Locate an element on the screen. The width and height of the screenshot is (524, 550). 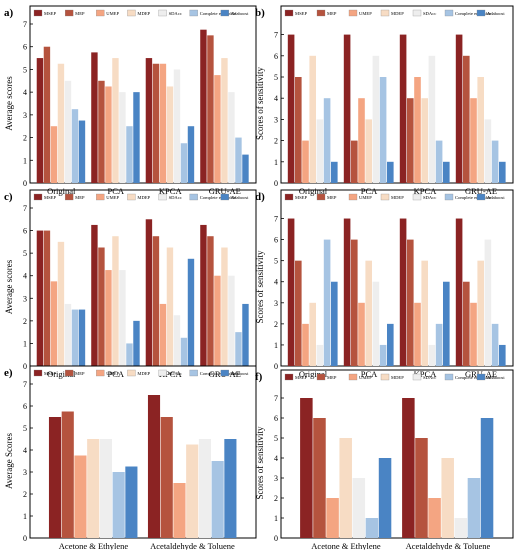
bar-umep-pca is located at coordinates (361, 334).